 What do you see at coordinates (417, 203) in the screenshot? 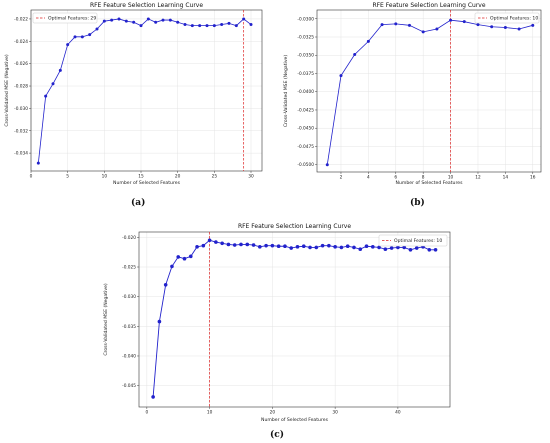
I see `panel-label-b: (b)` at bounding box center [417, 203].